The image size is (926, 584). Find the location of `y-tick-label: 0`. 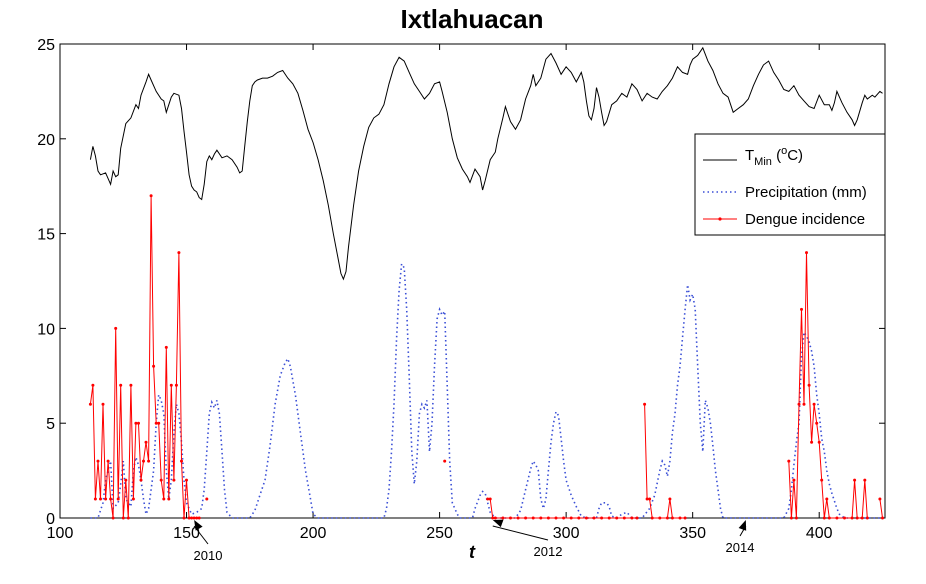

y-tick-label: 0 is located at coordinates (50, 519).